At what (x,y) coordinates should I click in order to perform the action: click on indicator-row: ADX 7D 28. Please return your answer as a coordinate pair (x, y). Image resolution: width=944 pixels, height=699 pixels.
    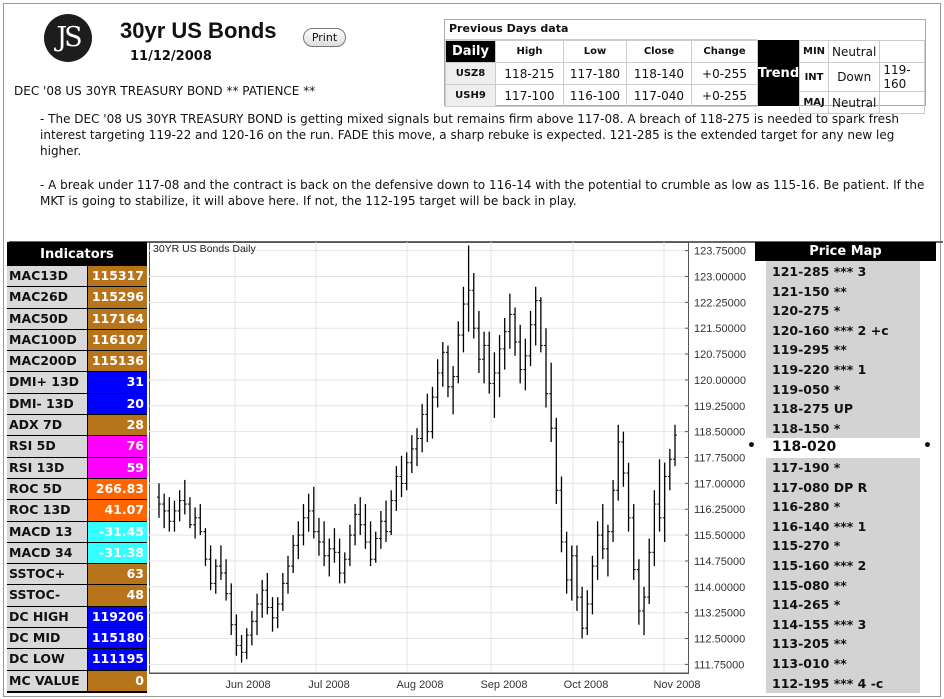
    Looking at the image, I should click on (77, 426).